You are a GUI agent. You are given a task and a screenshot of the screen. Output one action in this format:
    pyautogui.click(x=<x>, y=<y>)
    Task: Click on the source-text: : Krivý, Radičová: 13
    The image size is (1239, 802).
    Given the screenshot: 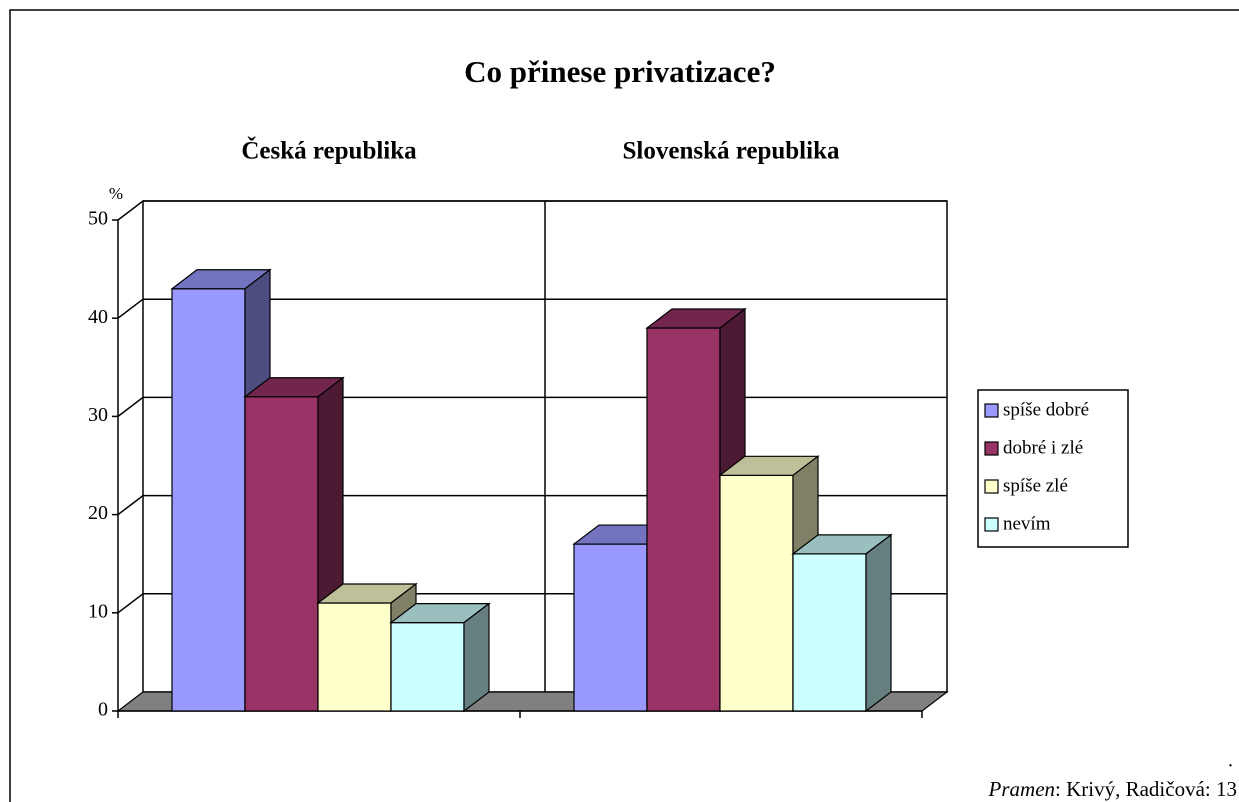 What is the action you would take?
    pyautogui.click(x=1146, y=789)
    